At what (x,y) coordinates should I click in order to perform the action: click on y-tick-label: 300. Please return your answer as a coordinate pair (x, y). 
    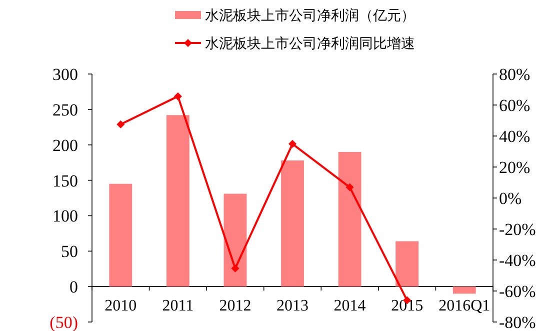
    Looking at the image, I should click on (65, 74).